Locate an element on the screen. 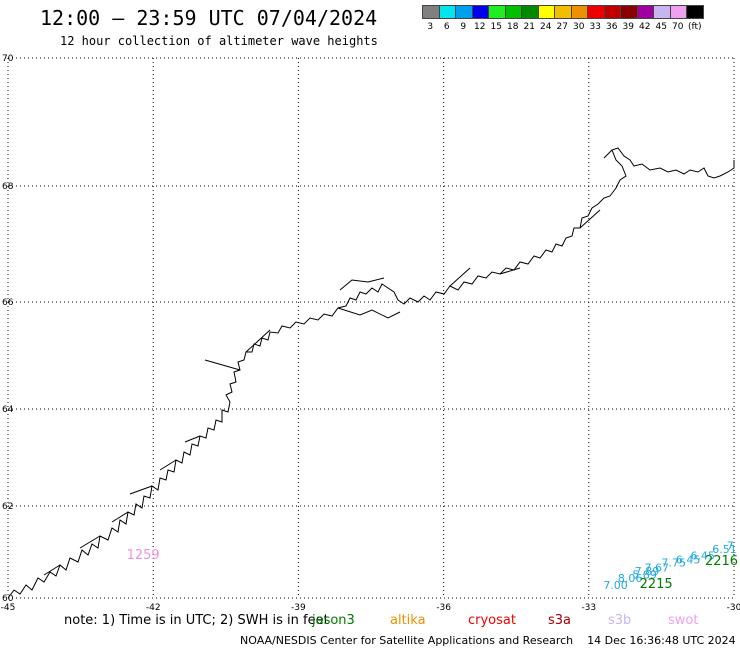 The image size is (740, 650). colorbar-label: 9 is located at coordinates (463, 27).